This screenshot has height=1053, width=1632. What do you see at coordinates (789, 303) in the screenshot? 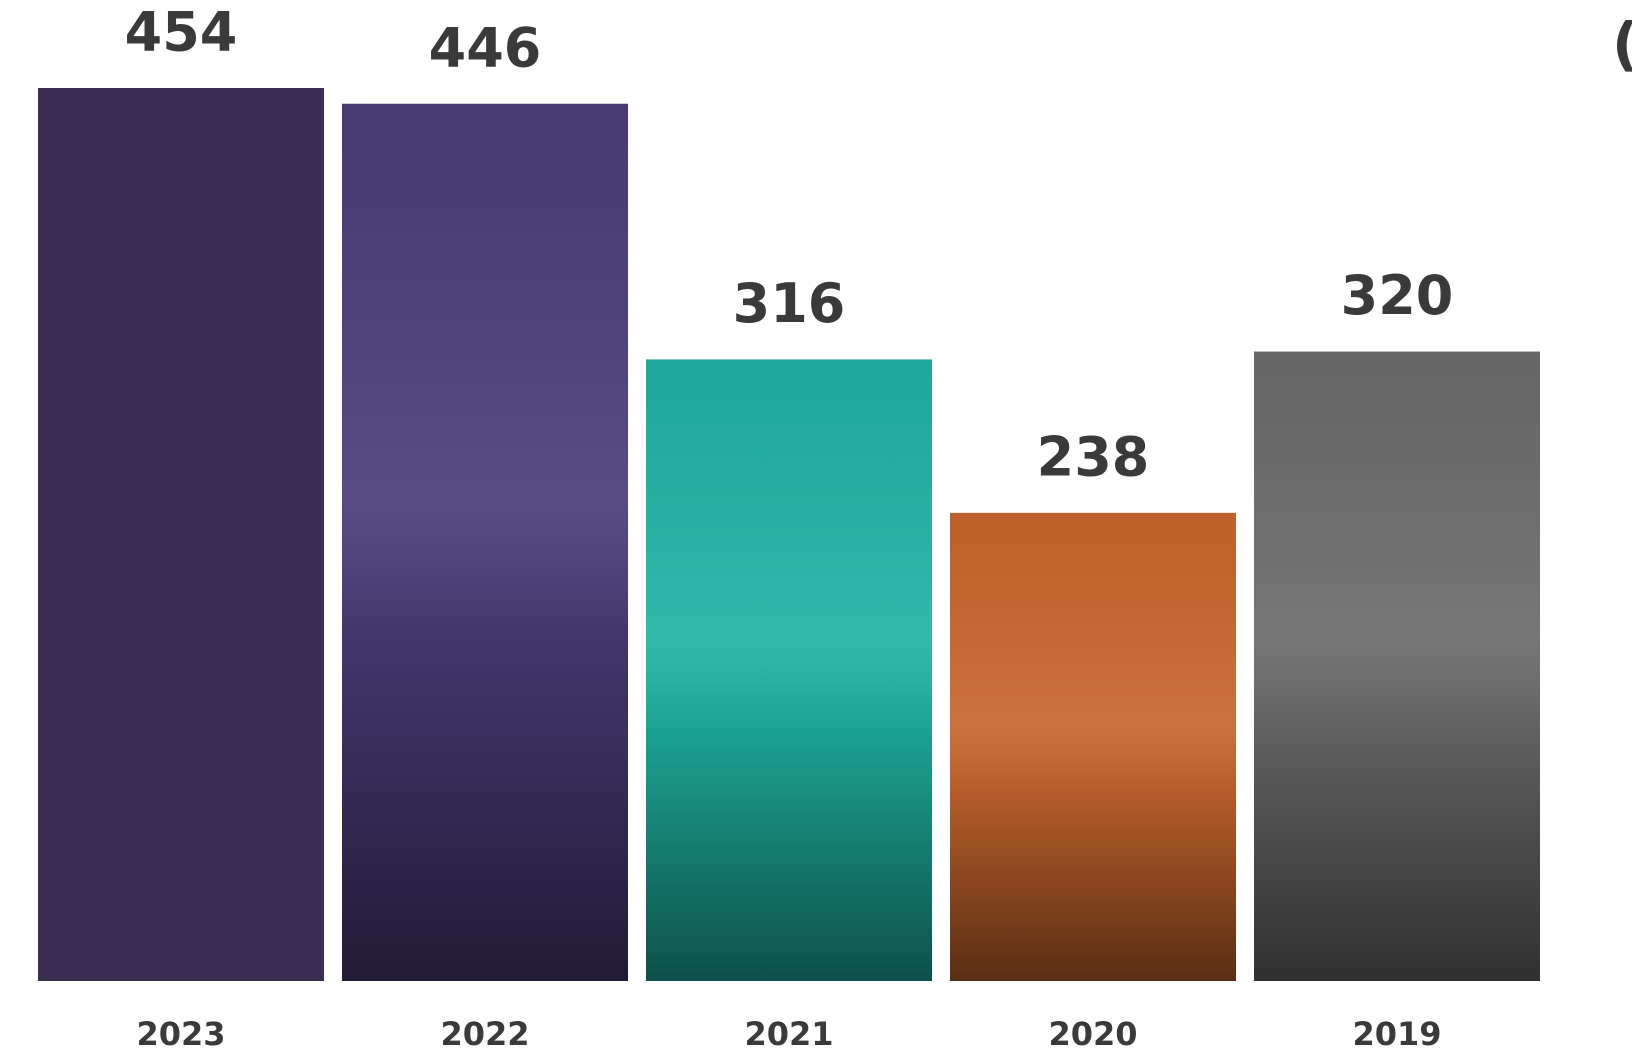
I see `value-label: 316` at bounding box center [789, 303].